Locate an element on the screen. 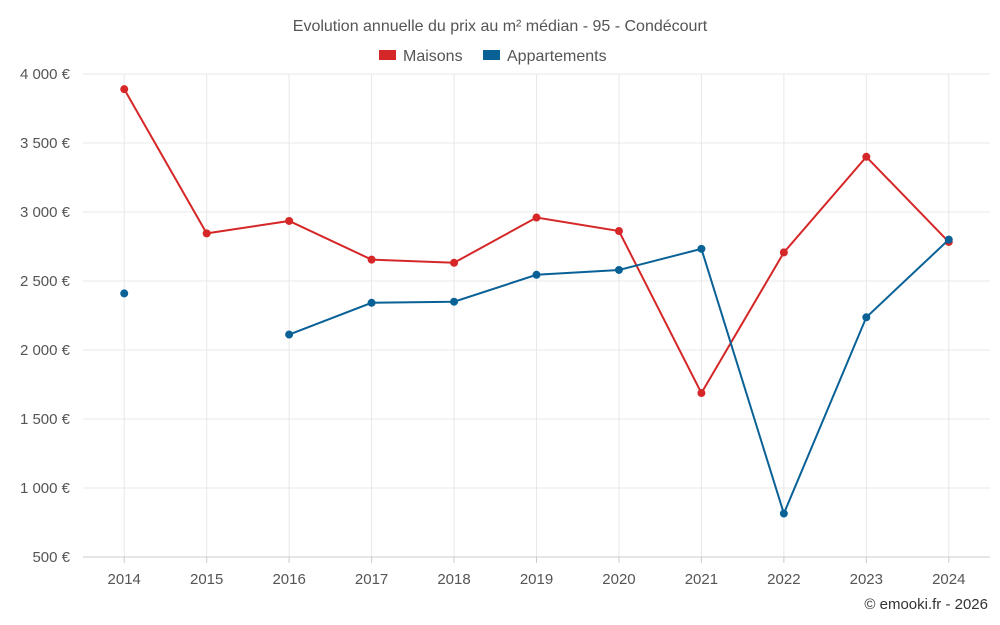 The width and height of the screenshot is (1000, 625). x-tick-label: 2022 is located at coordinates (783, 579).